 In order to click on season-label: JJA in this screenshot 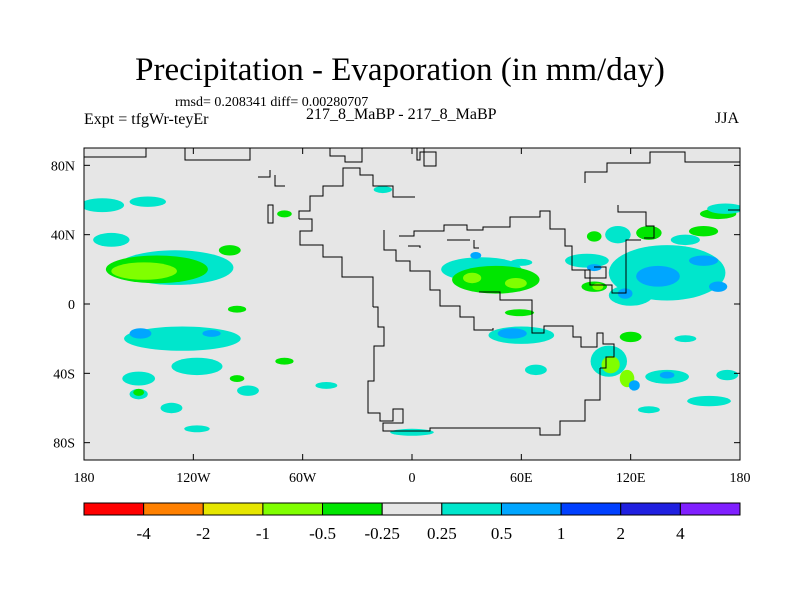, I will do `click(727, 118)`.